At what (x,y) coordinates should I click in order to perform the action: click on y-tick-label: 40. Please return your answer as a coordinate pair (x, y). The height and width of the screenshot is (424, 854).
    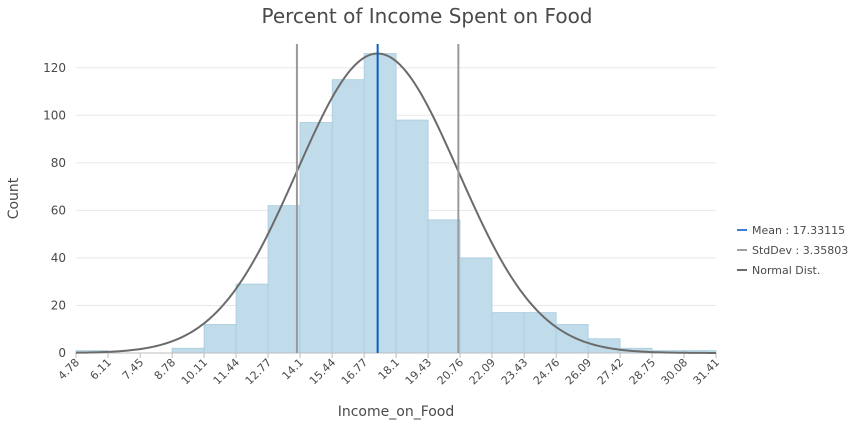
    Looking at the image, I should click on (58, 258).